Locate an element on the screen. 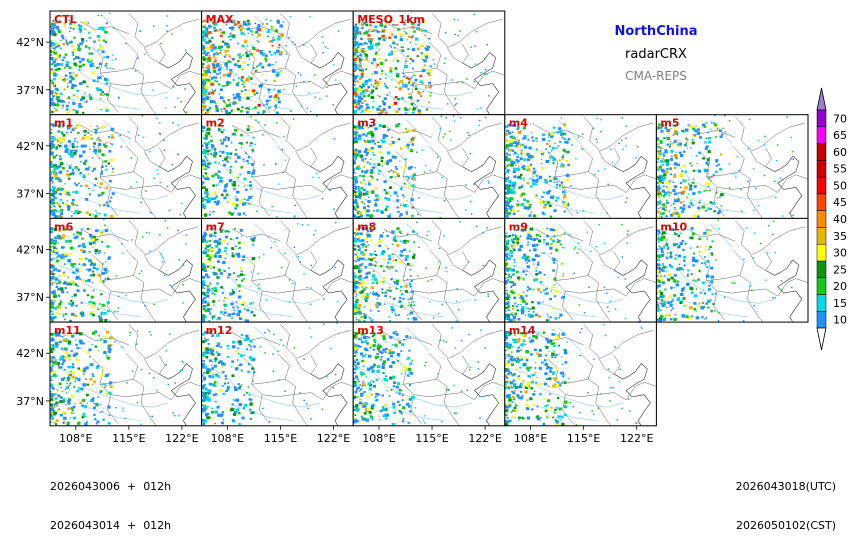 Image resolution: width=860 pixels, height=545 pixels. panel-label: m3 is located at coordinates (366, 123).